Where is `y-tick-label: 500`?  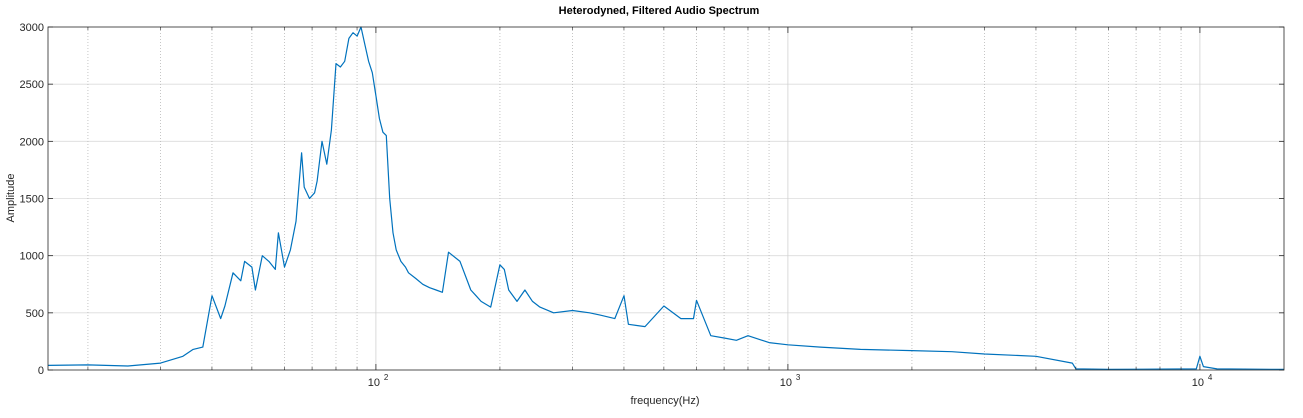 y-tick-label: 500 is located at coordinates (35, 314).